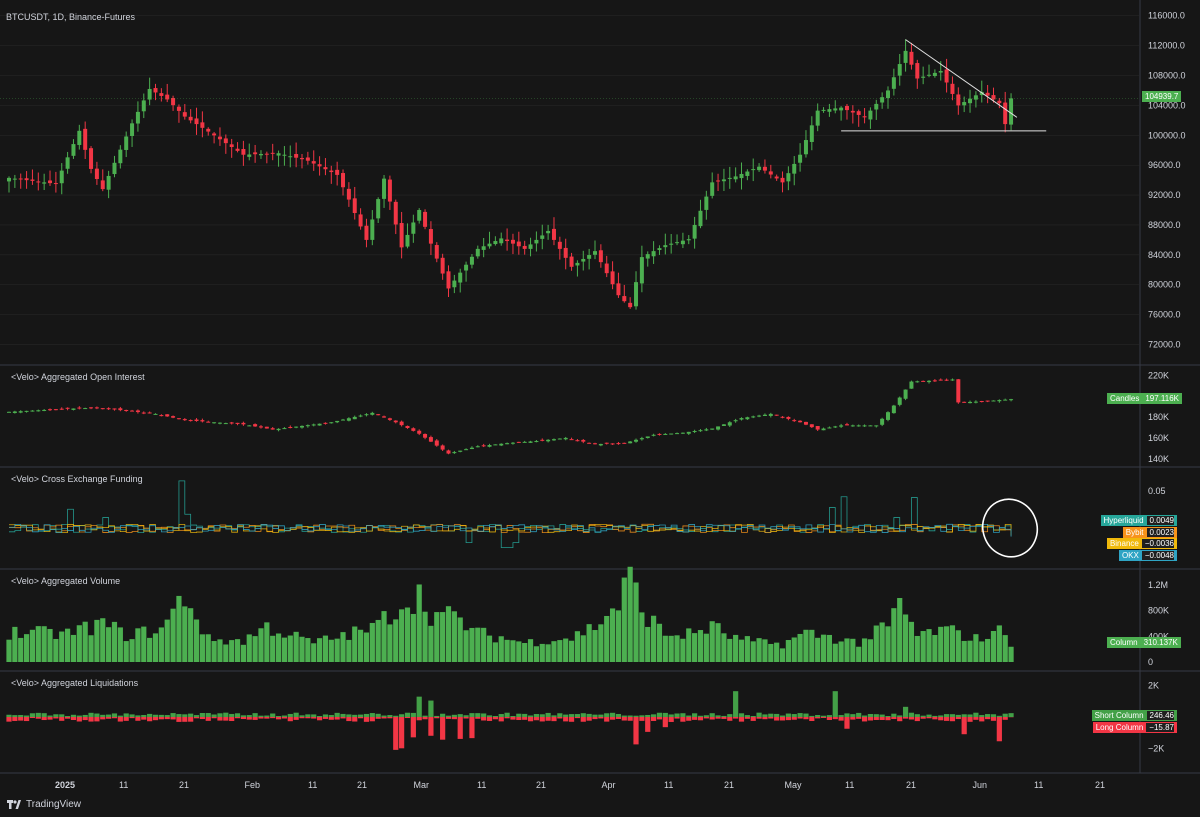 Image resolution: width=1200 pixels, height=817 pixels. What do you see at coordinates (1158, 459) in the screenshot?
I see `oi-tick-label: 140K` at bounding box center [1158, 459].